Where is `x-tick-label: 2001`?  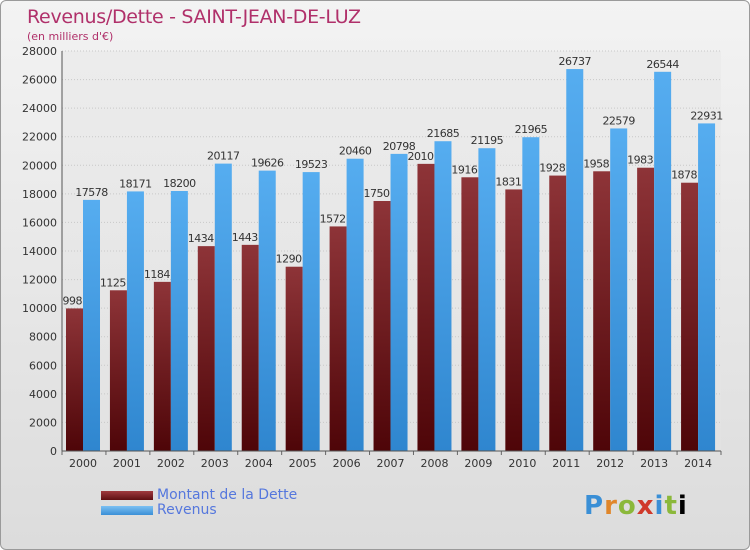 x-tick-label: 2001 is located at coordinates (127, 463).